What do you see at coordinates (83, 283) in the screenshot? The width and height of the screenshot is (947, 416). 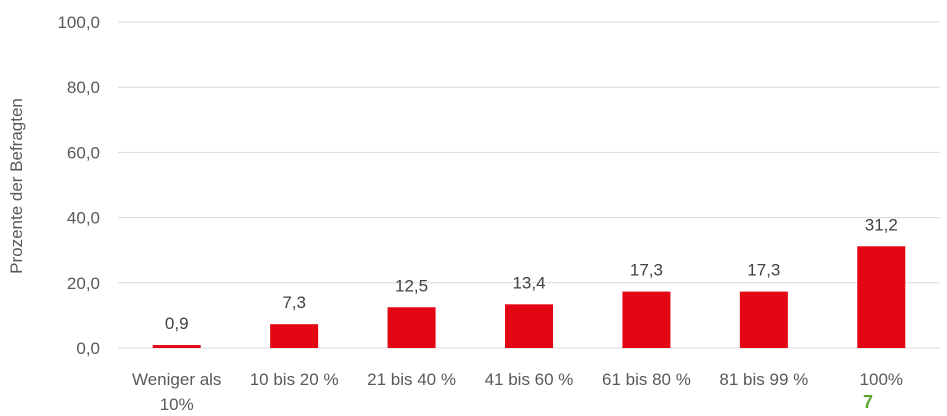 I see `y-tick-label: 20,0` at bounding box center [83, 283].